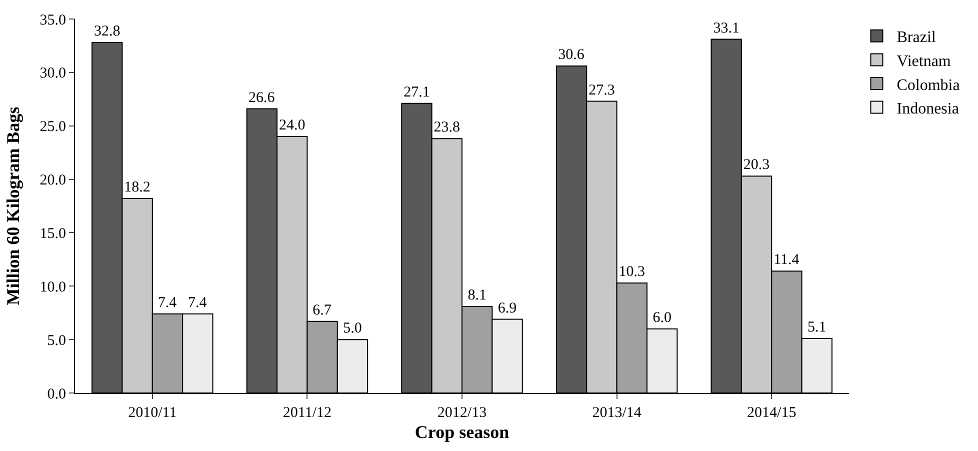 This screenshot has width=978, height=451. What do you see at coordinates (53, 74) in the screenshot?
I see `y-tick-label: 30.0` at bounding box center [53, 74].